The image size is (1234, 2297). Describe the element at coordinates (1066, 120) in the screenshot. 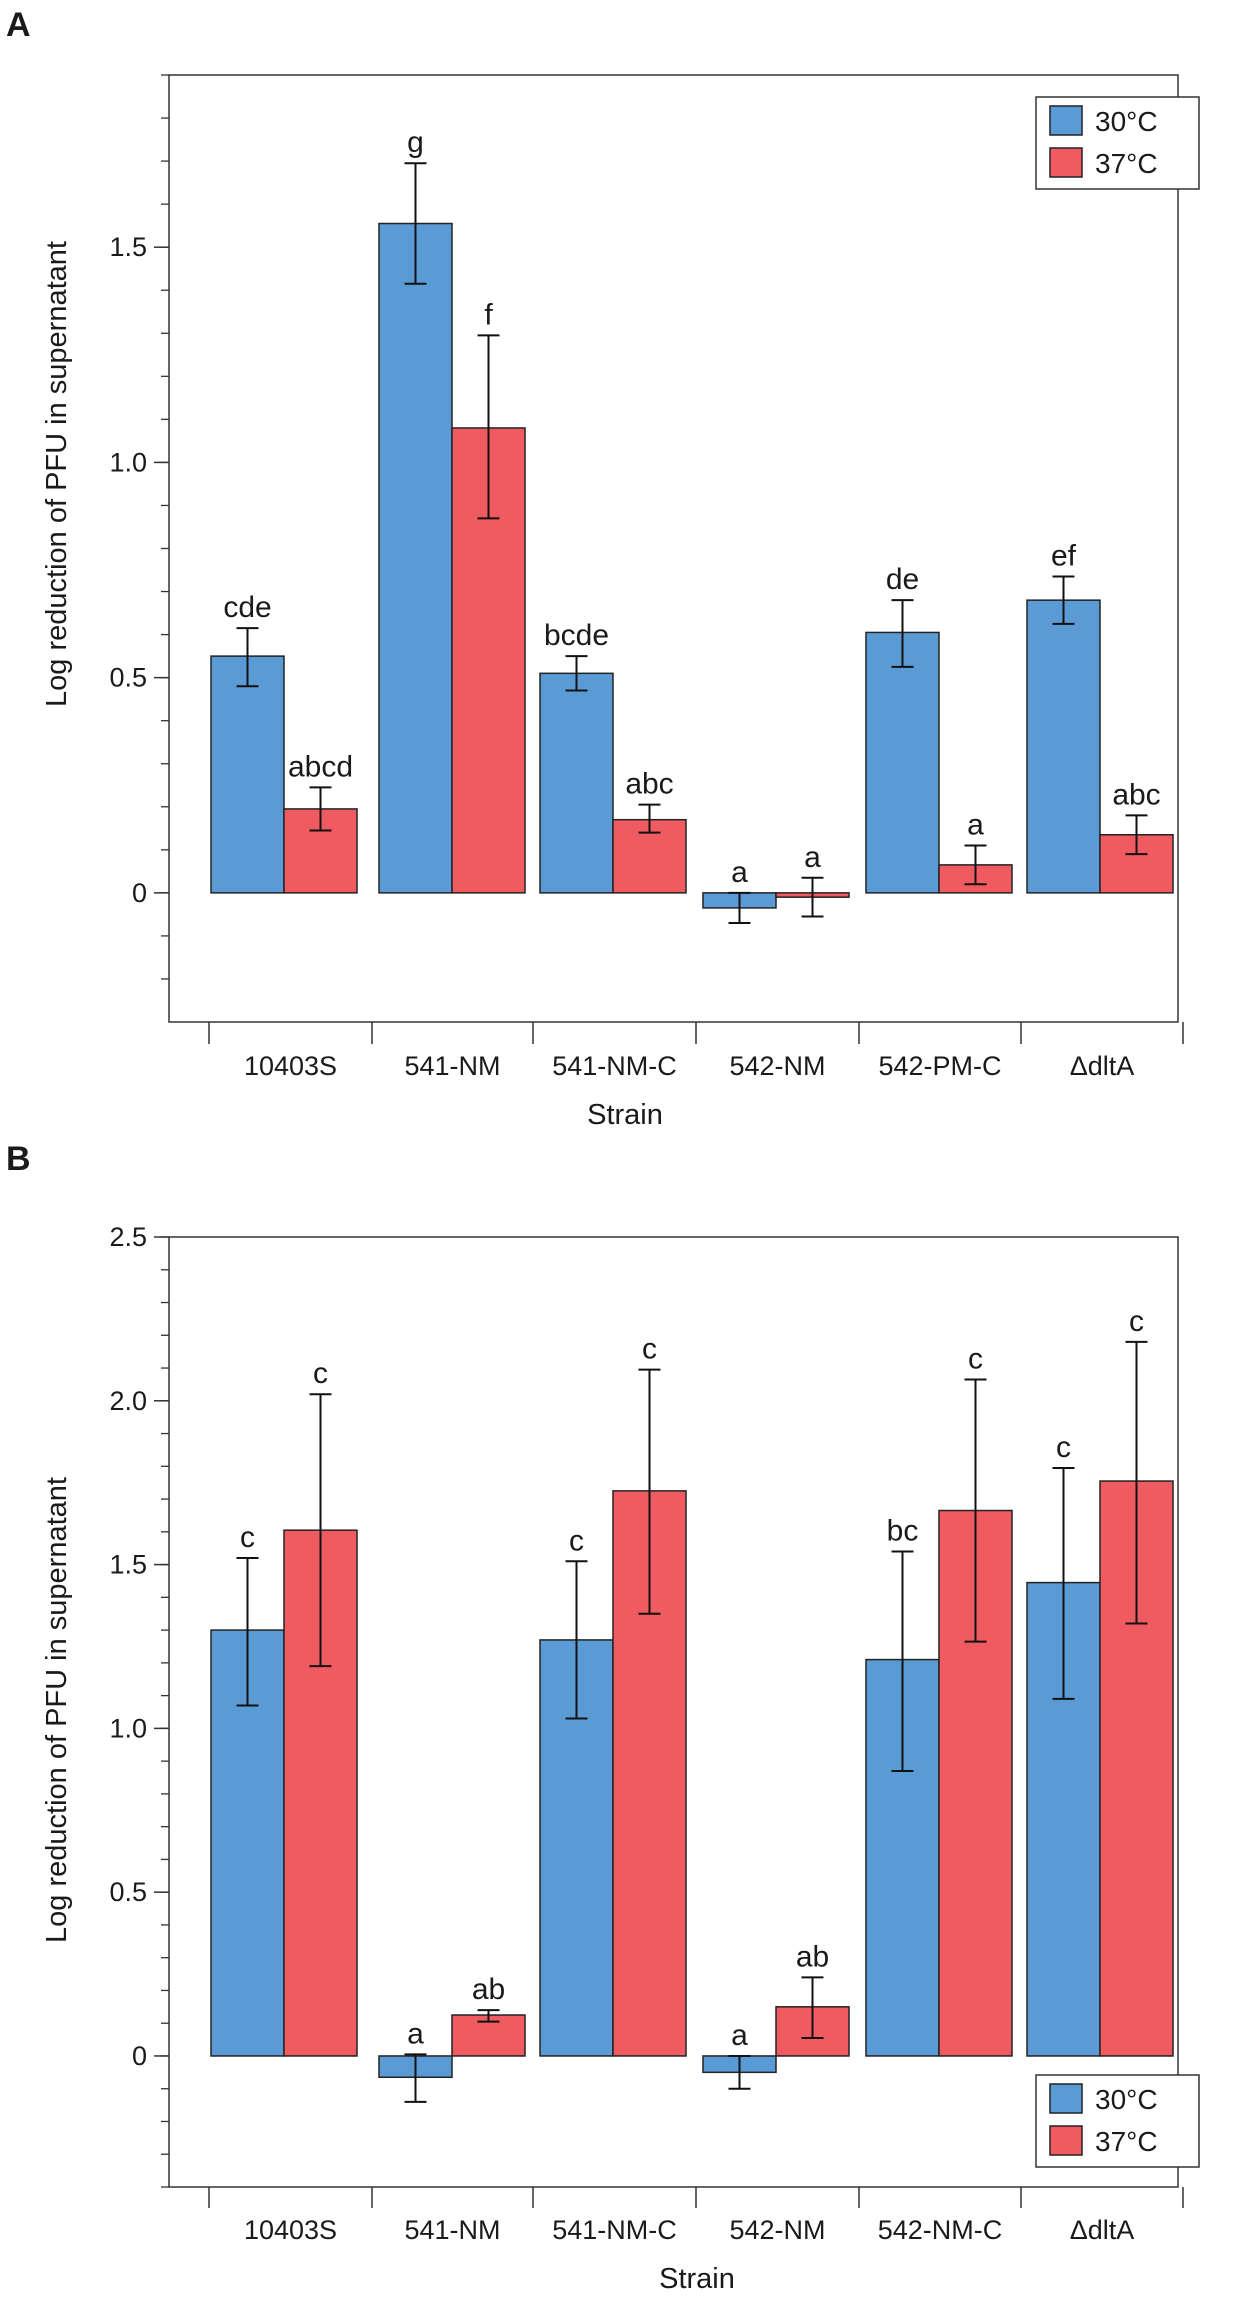

I see `panel-a-legend-swatch-30c` at that location.